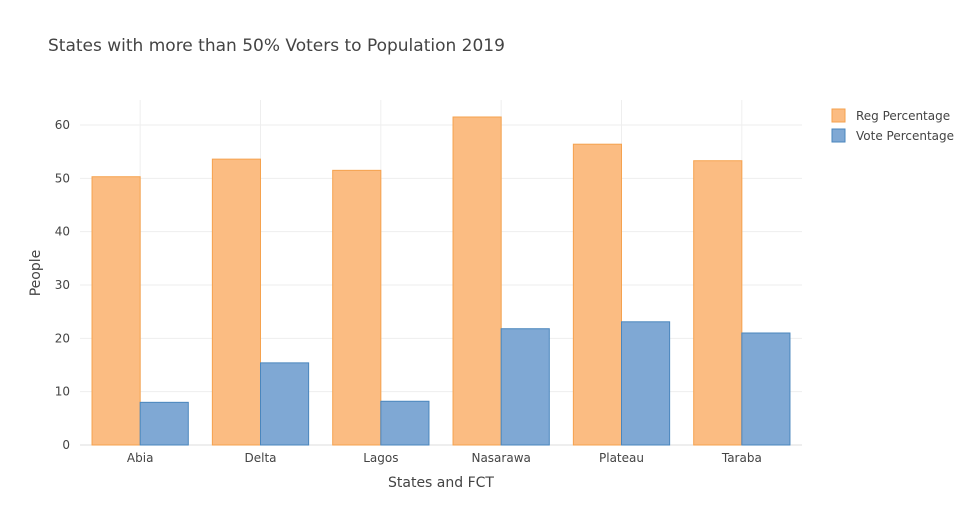  I want to click on y-tick-label: 50, so click(62, 178).